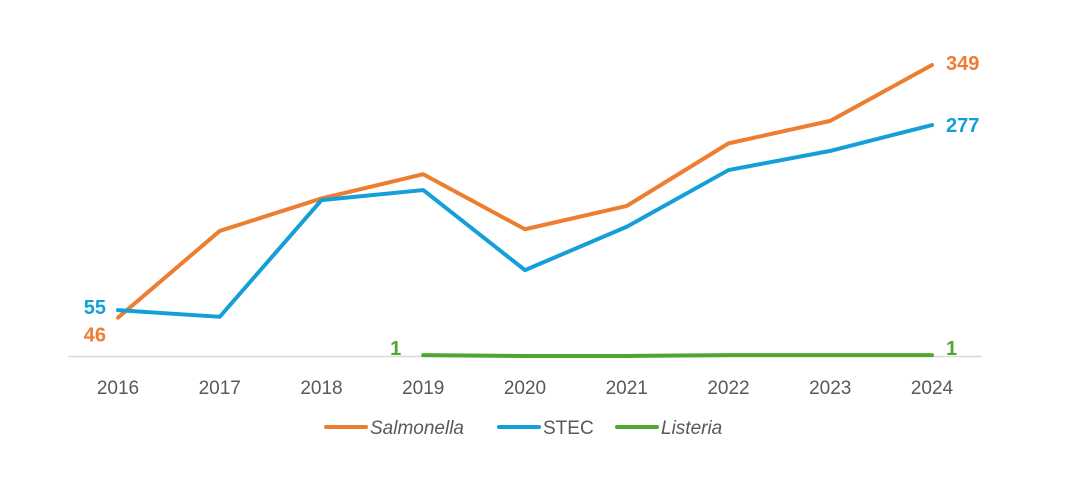 The height and width of the screenshot is (478, 1075). I want to click on x-tick-label: 2016, so click(118, 388).